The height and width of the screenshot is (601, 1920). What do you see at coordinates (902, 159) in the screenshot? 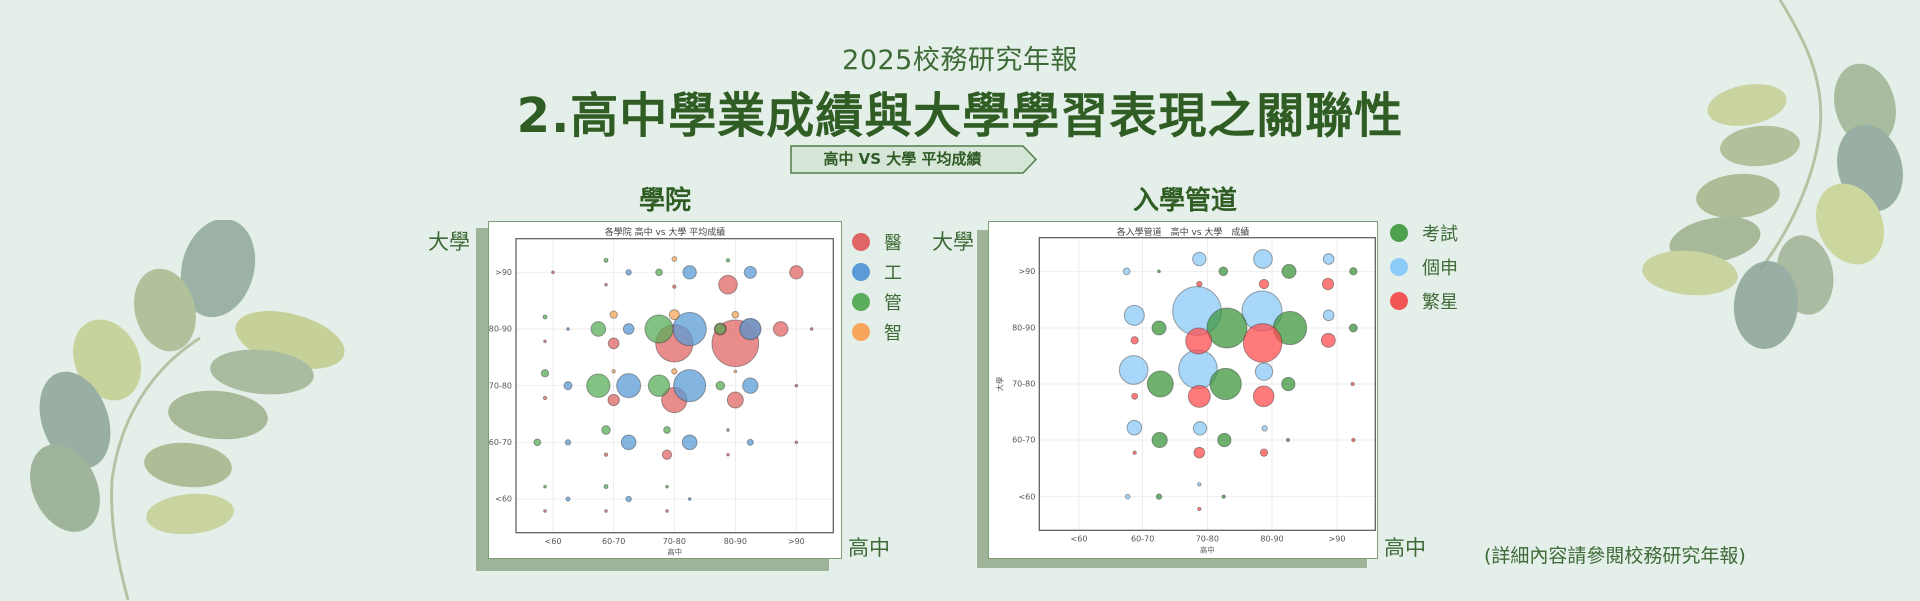
I see `banner-label: 高中 VS 大學 平均成績` at bounding box center [902, 159].